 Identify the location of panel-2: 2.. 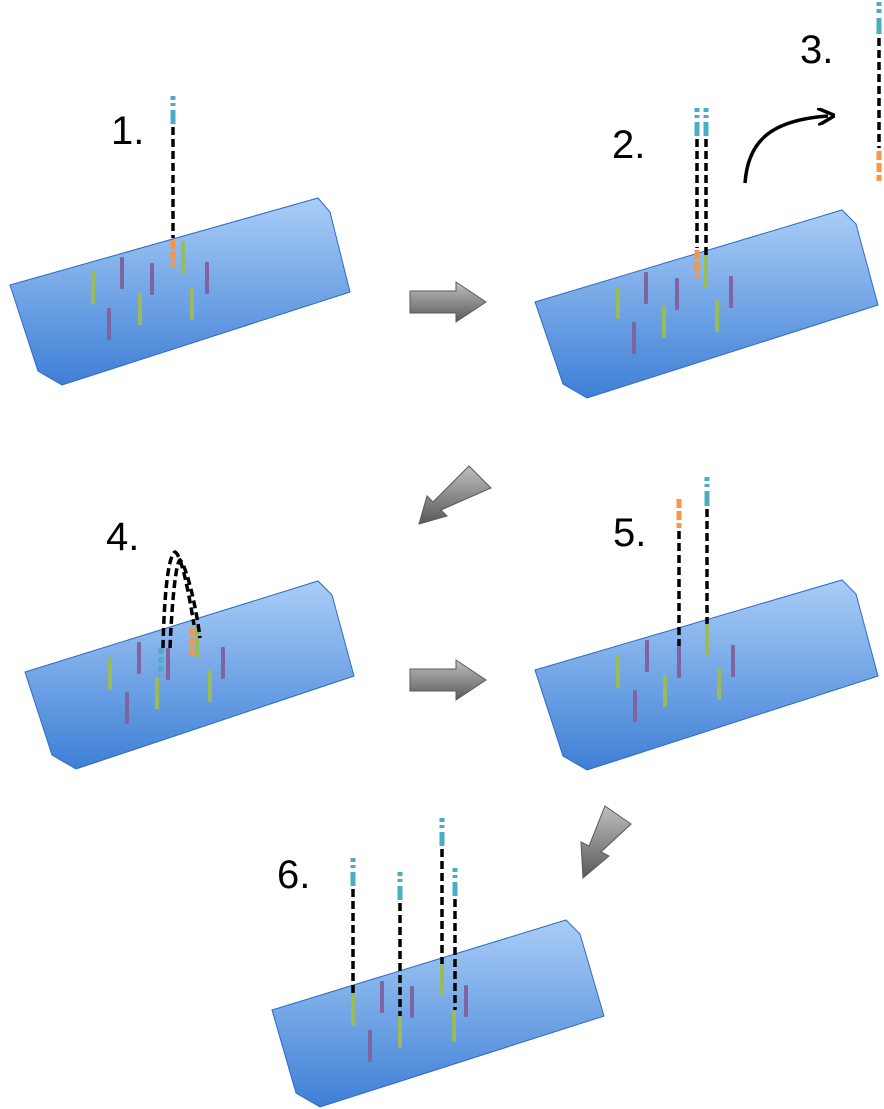
(706, 253).